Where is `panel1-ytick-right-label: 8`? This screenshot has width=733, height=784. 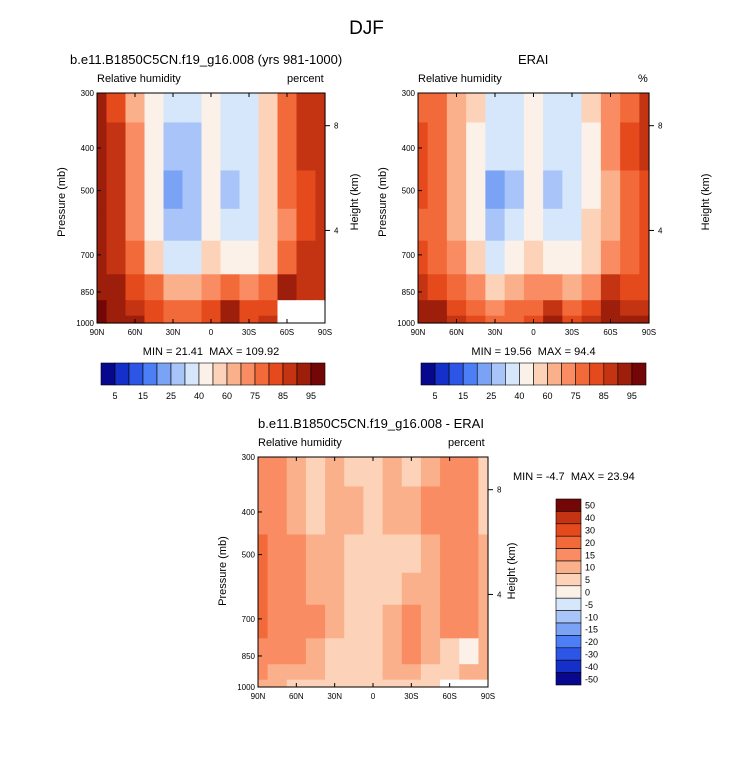
panel1-ytick-right-label: 8 is located at coordinates (336, 126).